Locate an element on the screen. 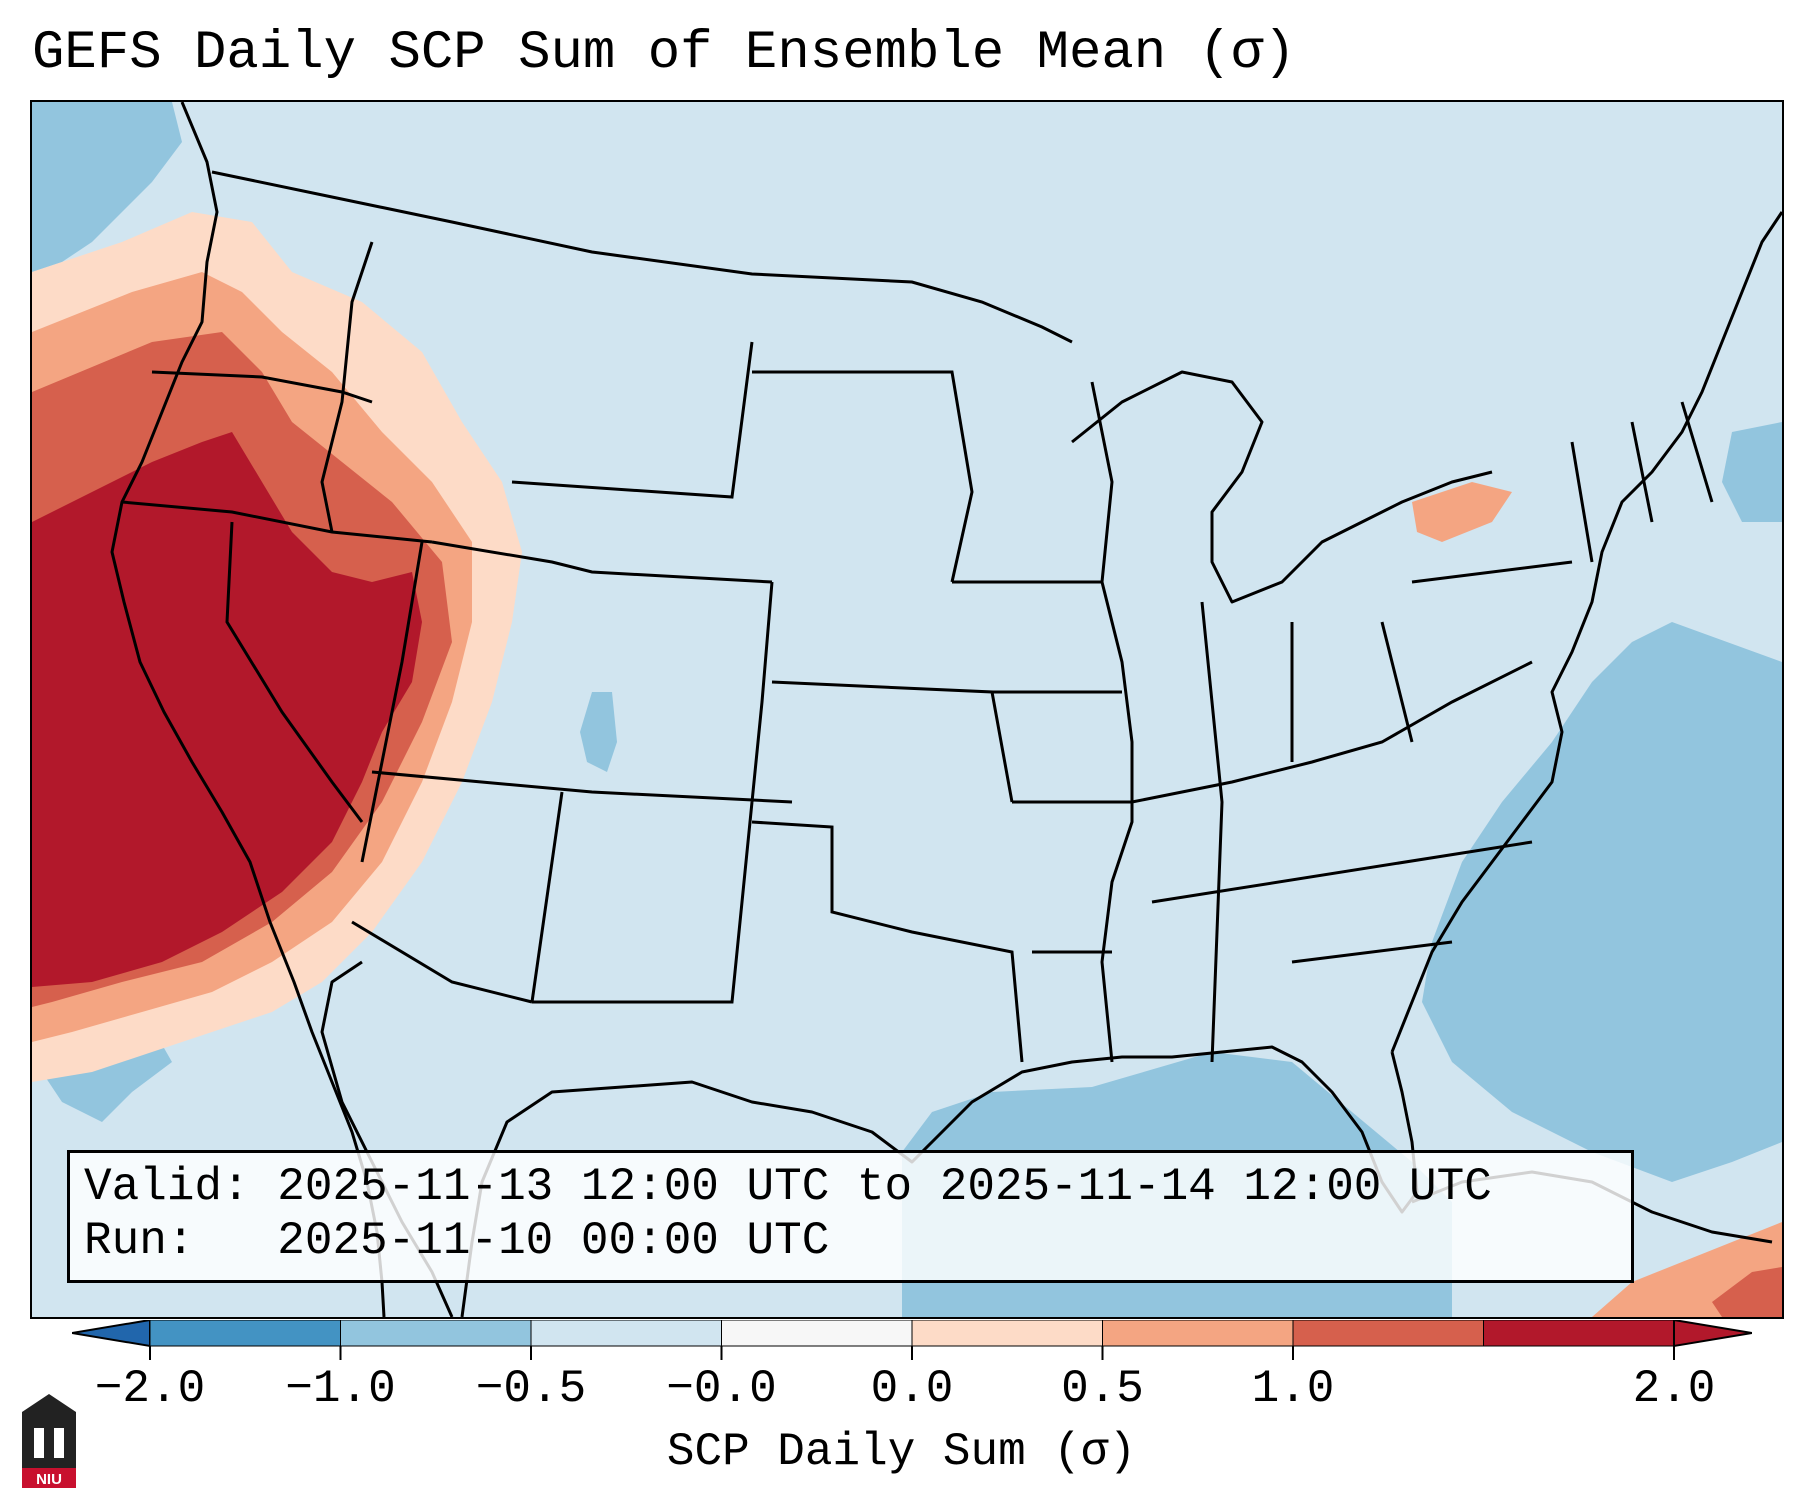 The height and width of the screenshot is (1506, 1803). logo-window-right is located at coordinates (59, 1443).